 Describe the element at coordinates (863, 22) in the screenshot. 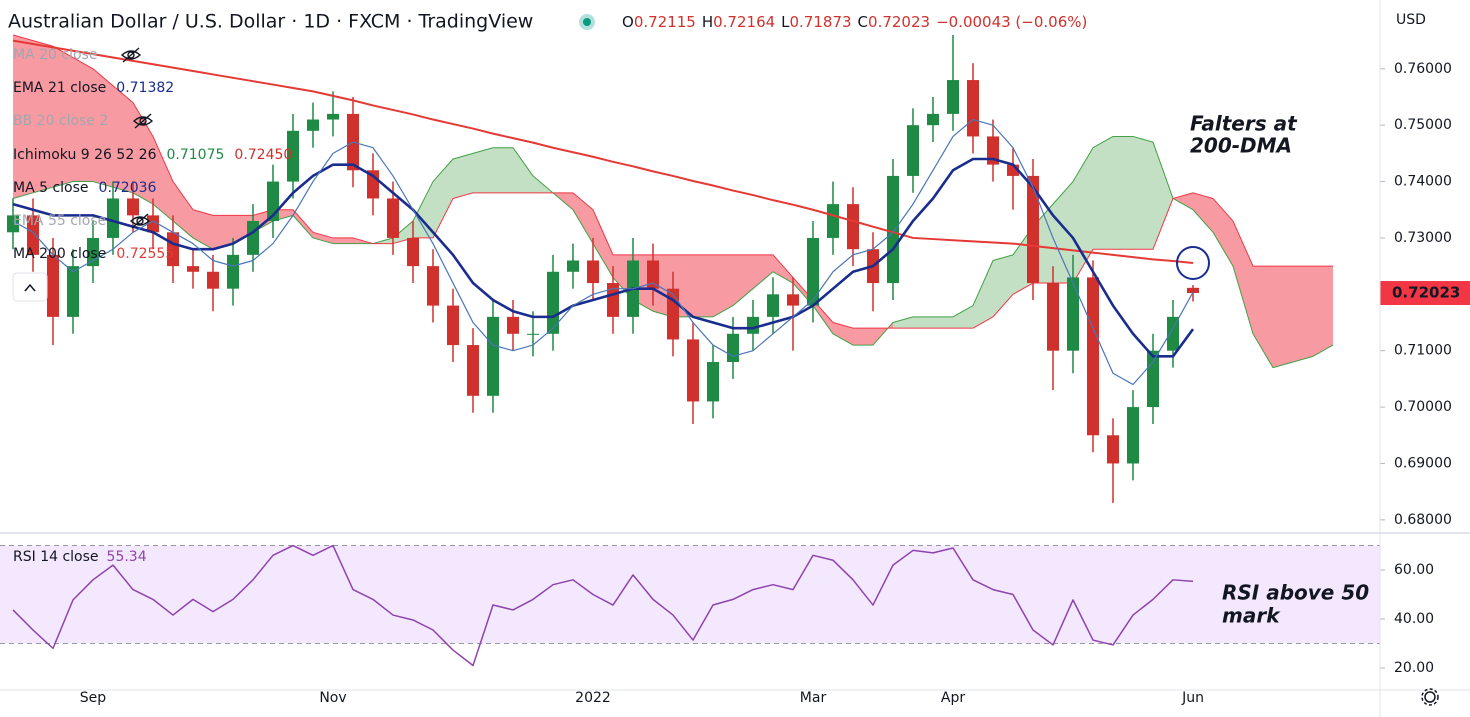

I see `ohlc-key: C` at that location.